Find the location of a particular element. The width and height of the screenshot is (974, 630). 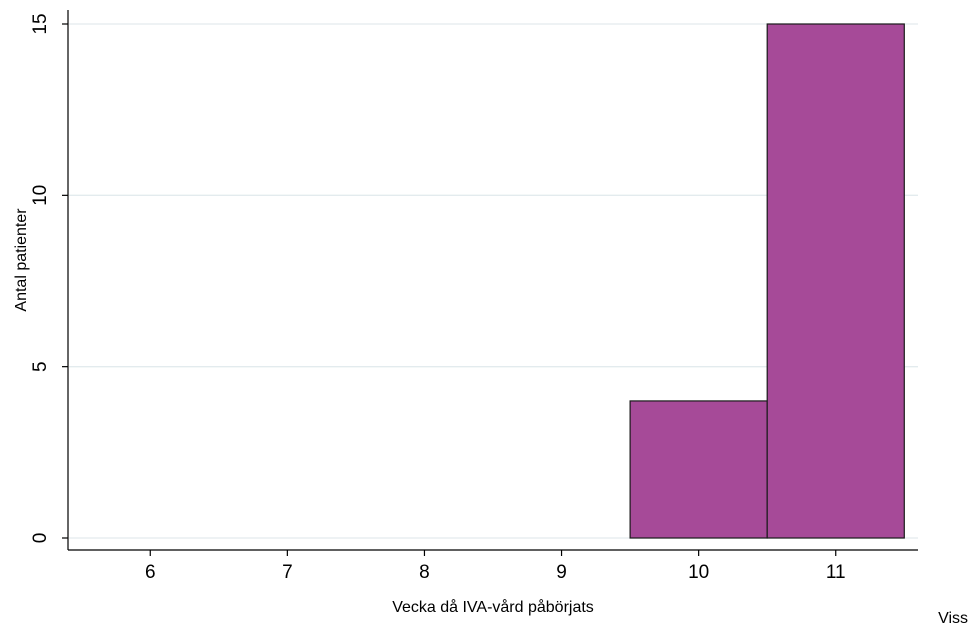

y-axis-title: Antal patienter is located at coordinates (21, 260).